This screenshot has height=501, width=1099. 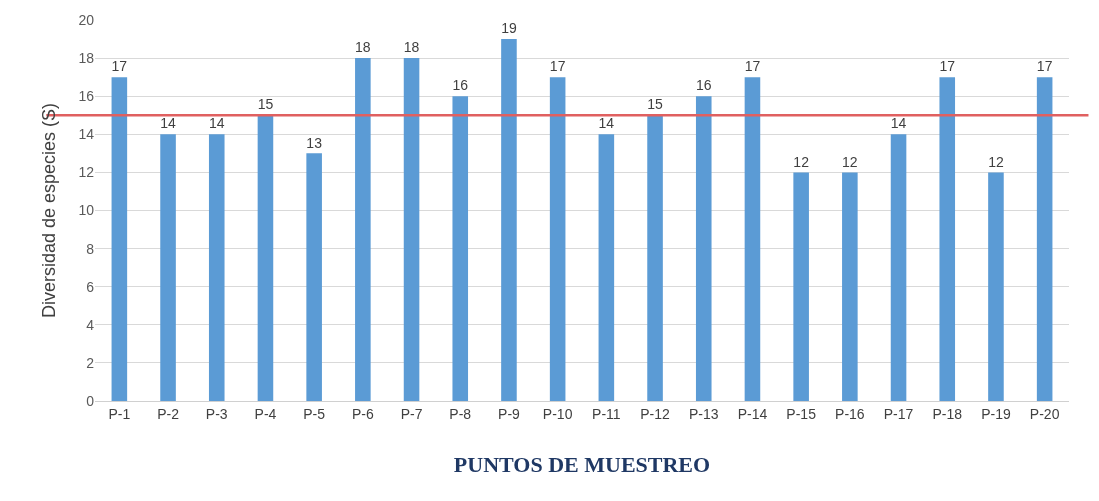 I want to click on y-tick-label: 0, so click(x=90, y=400).